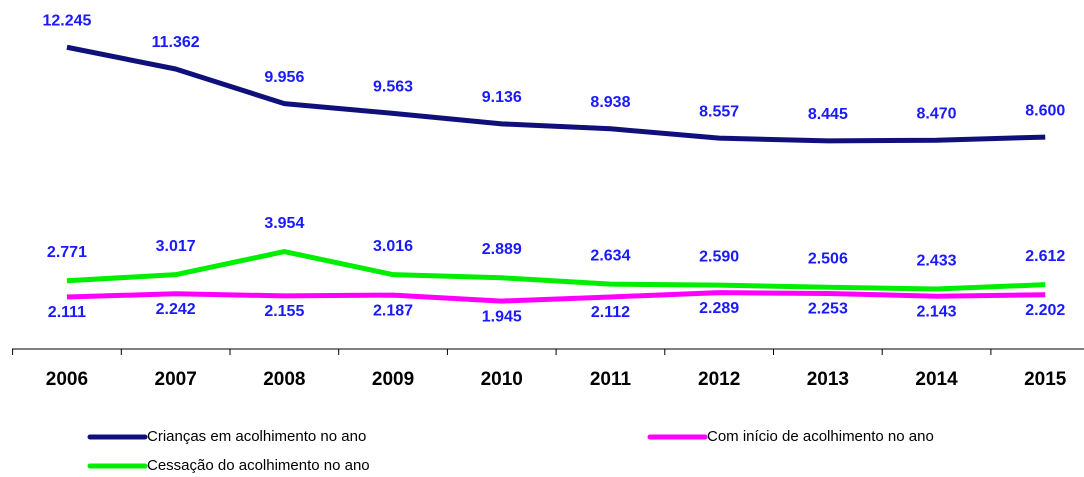  Describe the element at coordinates (1045, 379) in the screenshot. I see `x-tick-label: 2015` at that location.